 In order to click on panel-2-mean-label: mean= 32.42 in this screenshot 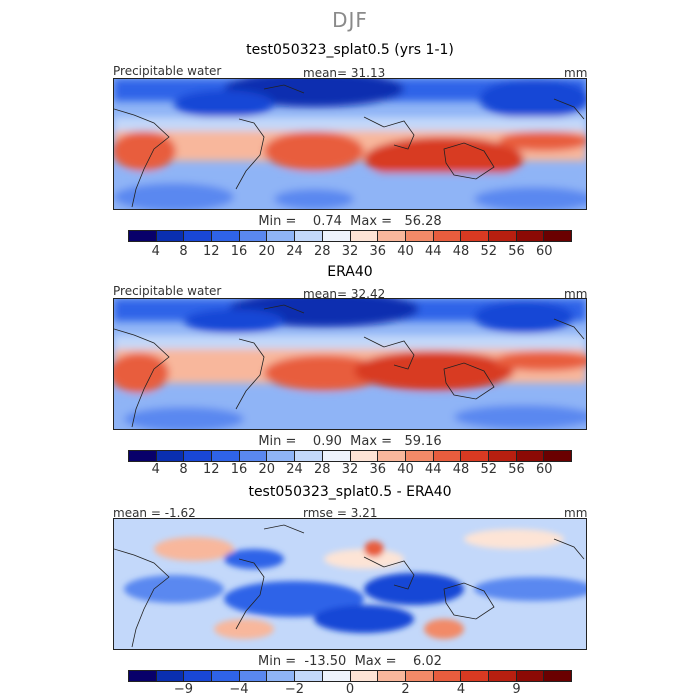, I will do `click(344, 294)`.